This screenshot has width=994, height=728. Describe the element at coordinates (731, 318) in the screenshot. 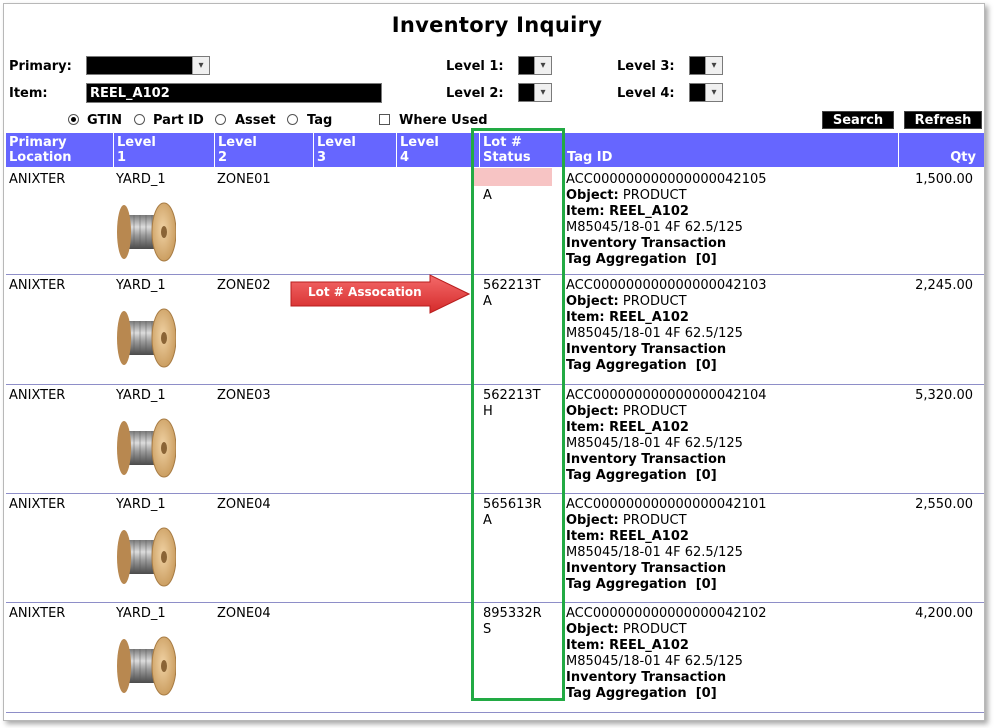

I see `item-line: Item: REEL_A102` at that location.